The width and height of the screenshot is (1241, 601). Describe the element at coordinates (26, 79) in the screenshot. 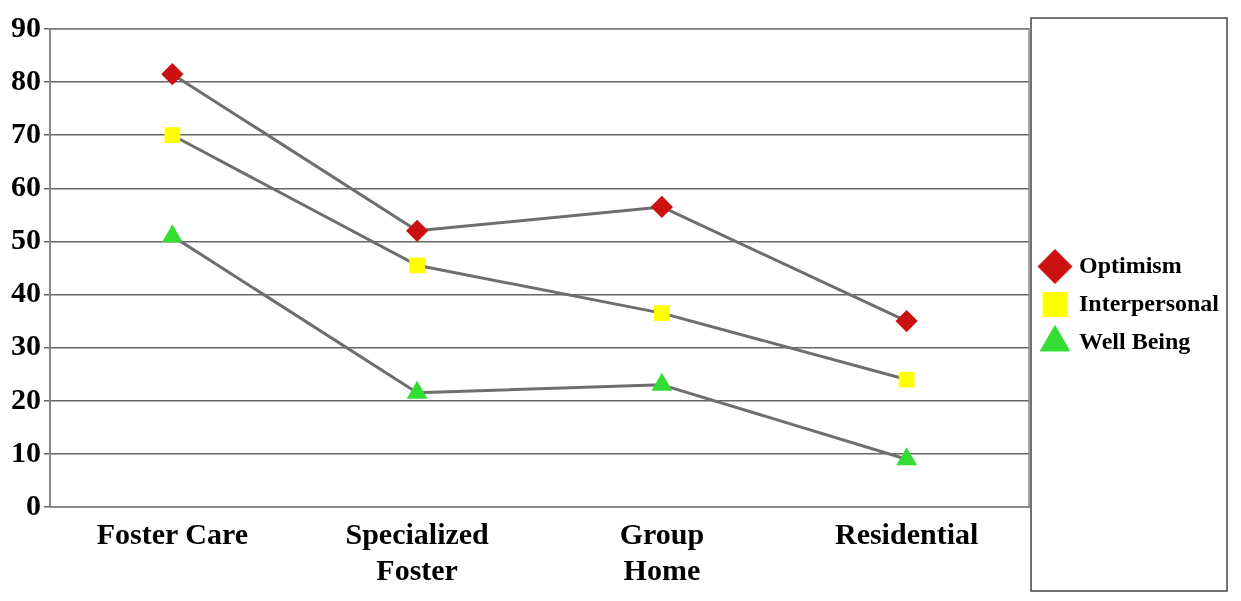

I see `y-tick-label: 80` at that location.